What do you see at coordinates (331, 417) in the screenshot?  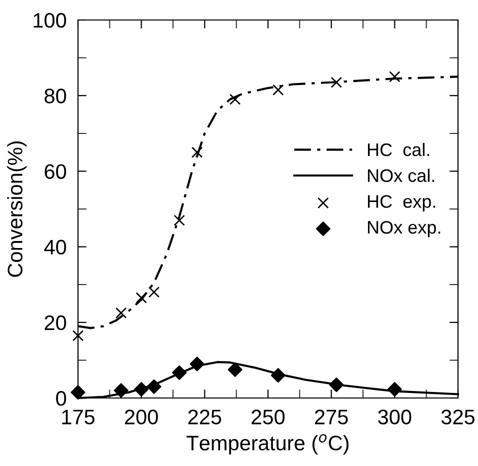 I see `x-tick-label: 275` at bounding box center [331, 417].